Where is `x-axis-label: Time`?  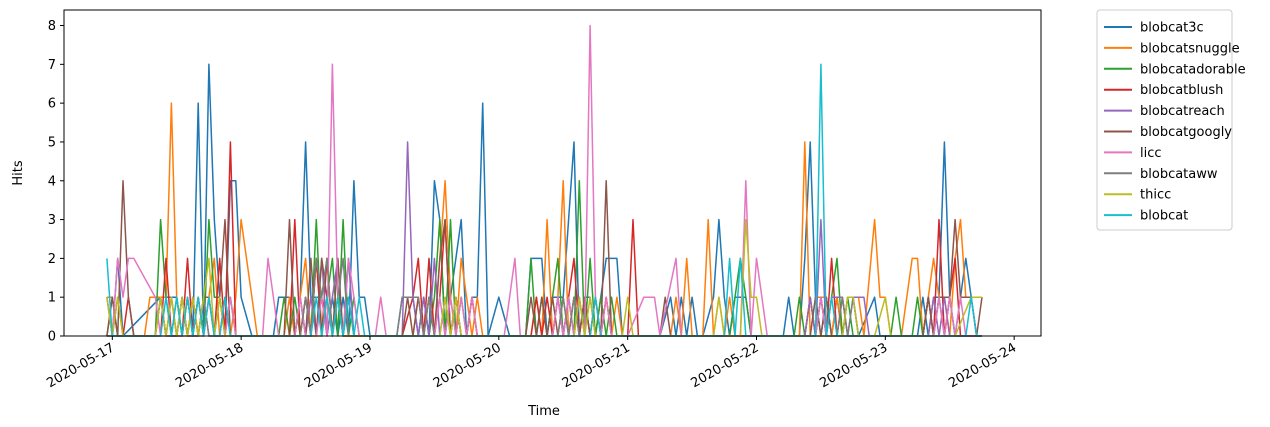
x-axis-label: Time is located at coordinates (543, 411).